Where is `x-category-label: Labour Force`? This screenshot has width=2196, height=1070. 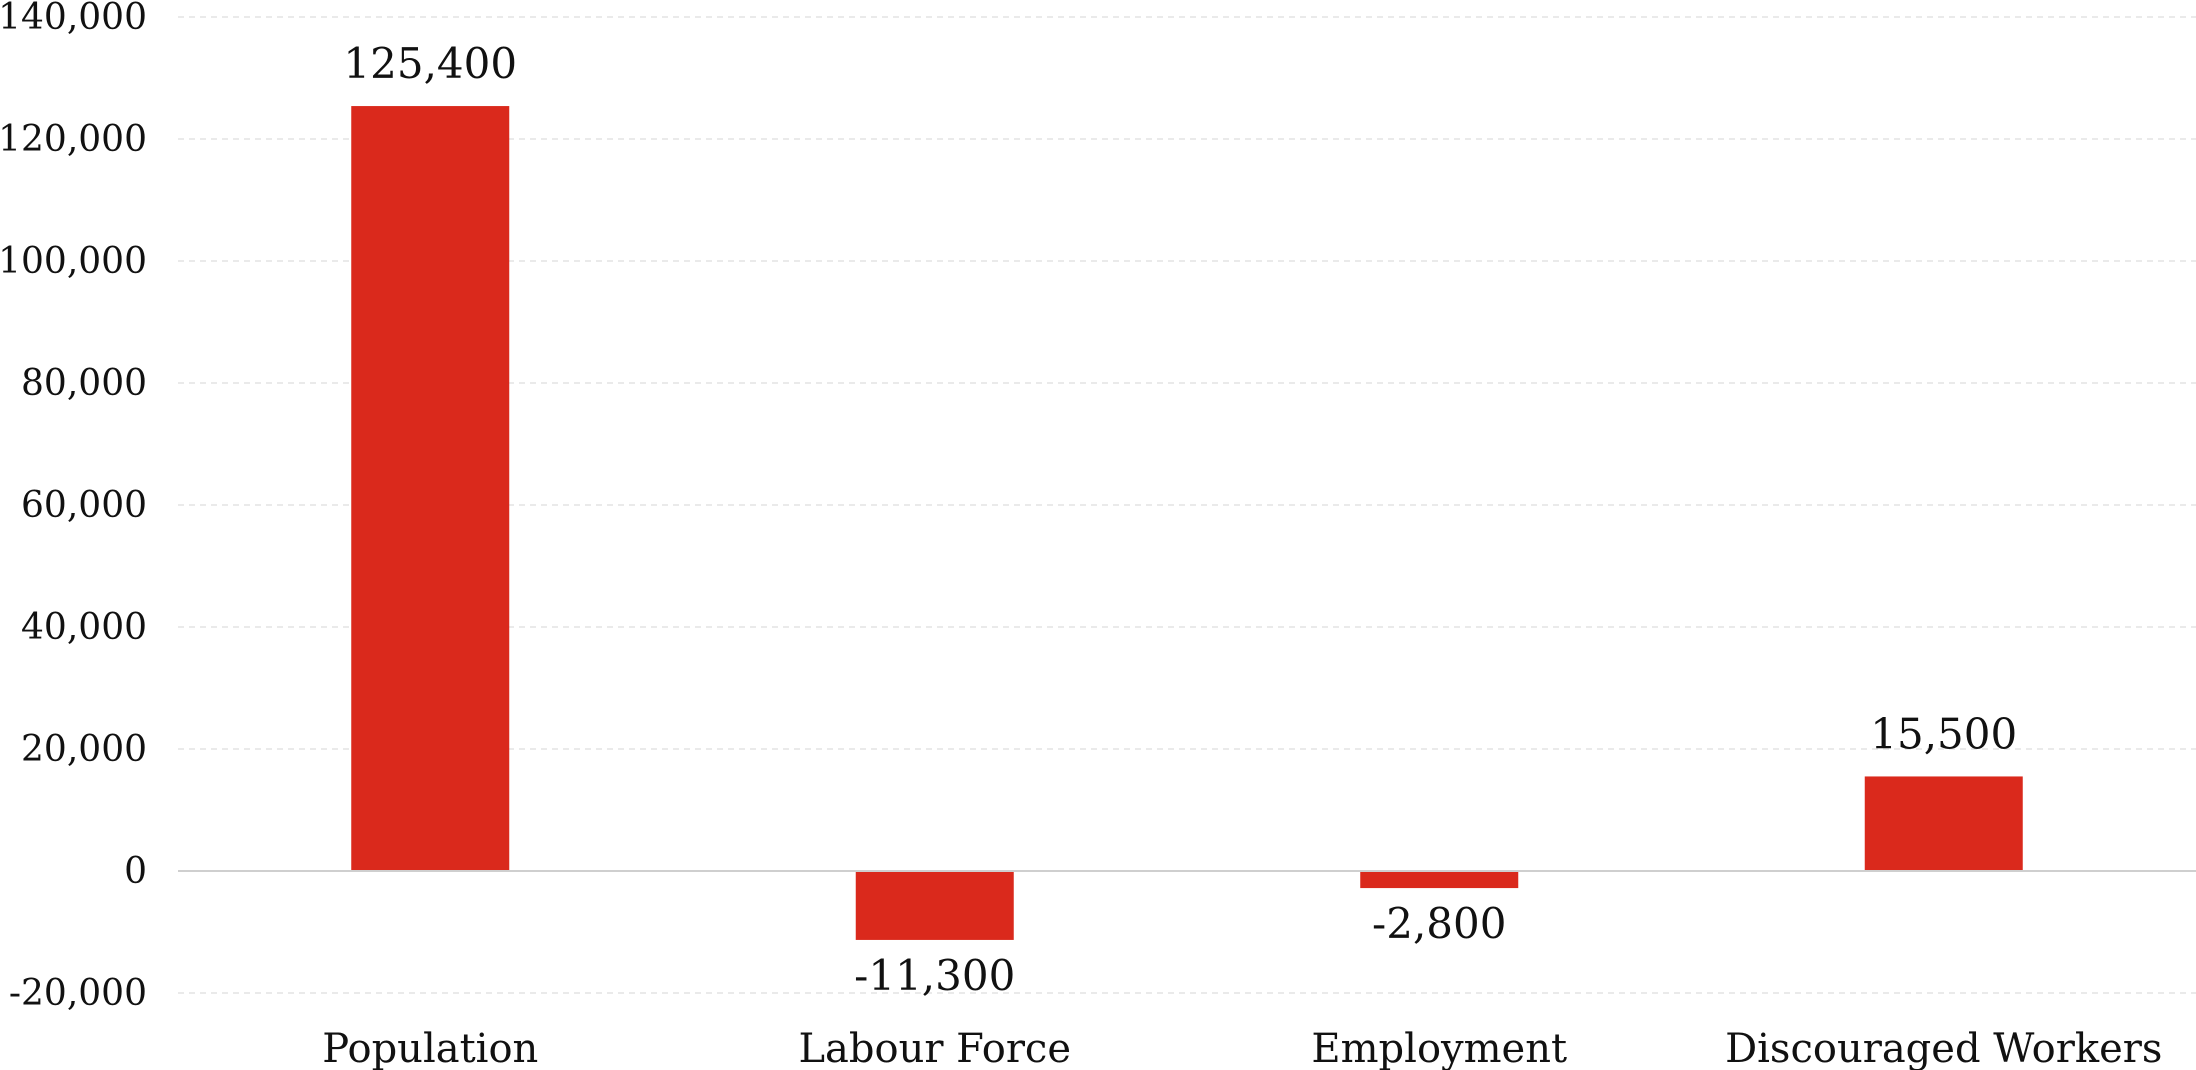 x-category-label: Labour Force is located at coordinates (934, 1048).